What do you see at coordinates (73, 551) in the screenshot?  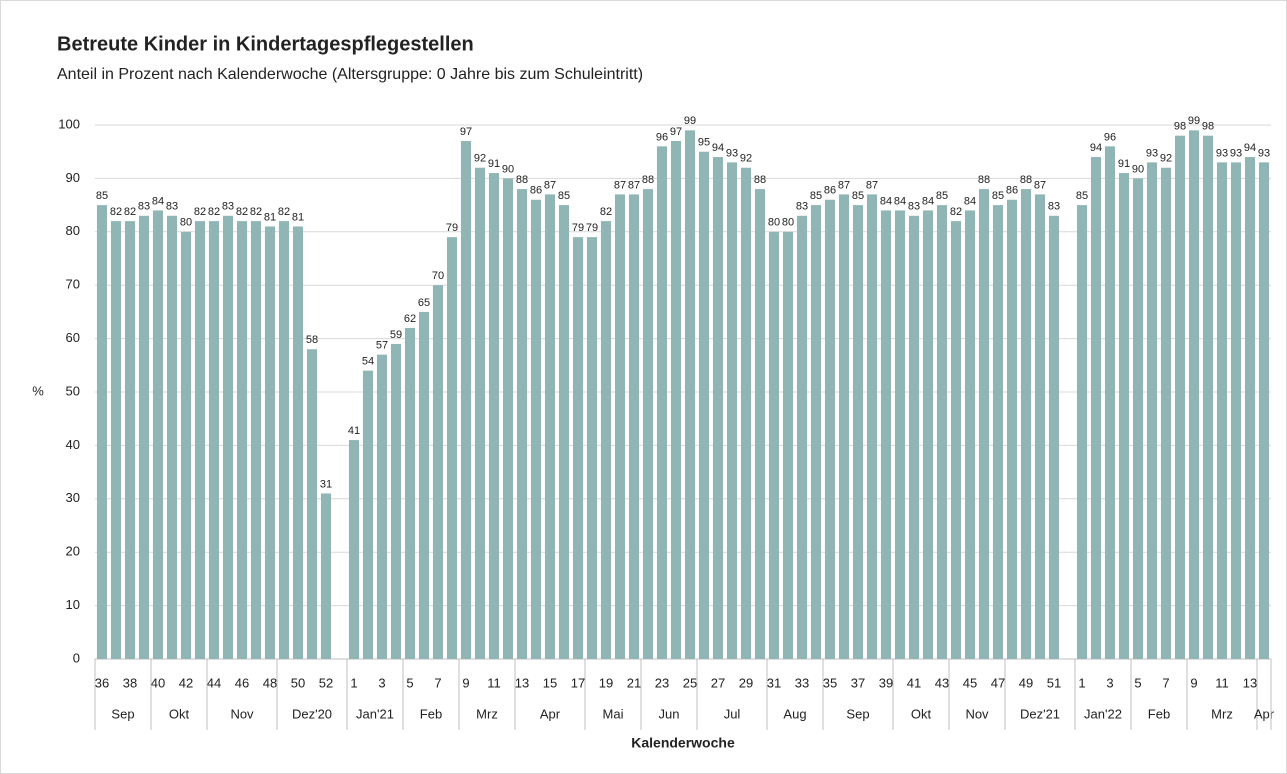 I see `y-tick-label: 20` at bounding box center [73, 551].